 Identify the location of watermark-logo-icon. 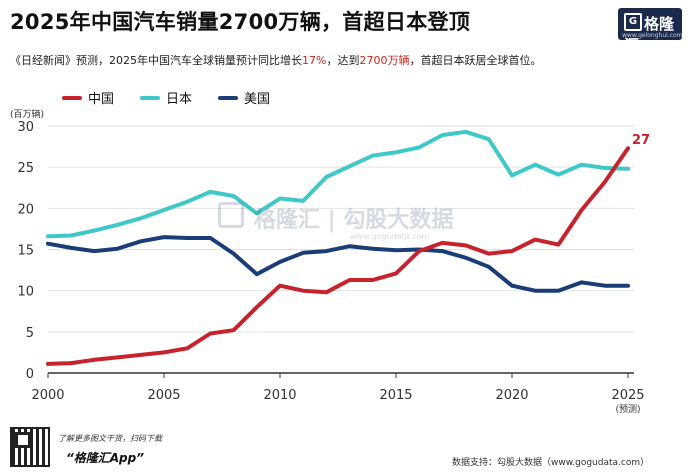
(231, 215).